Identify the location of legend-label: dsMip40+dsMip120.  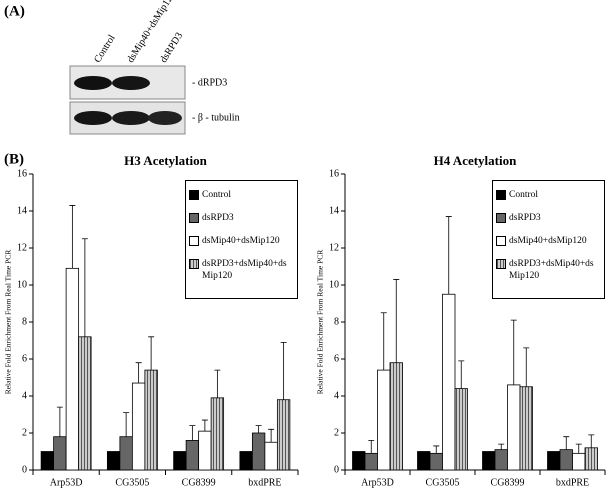
(241, 241).